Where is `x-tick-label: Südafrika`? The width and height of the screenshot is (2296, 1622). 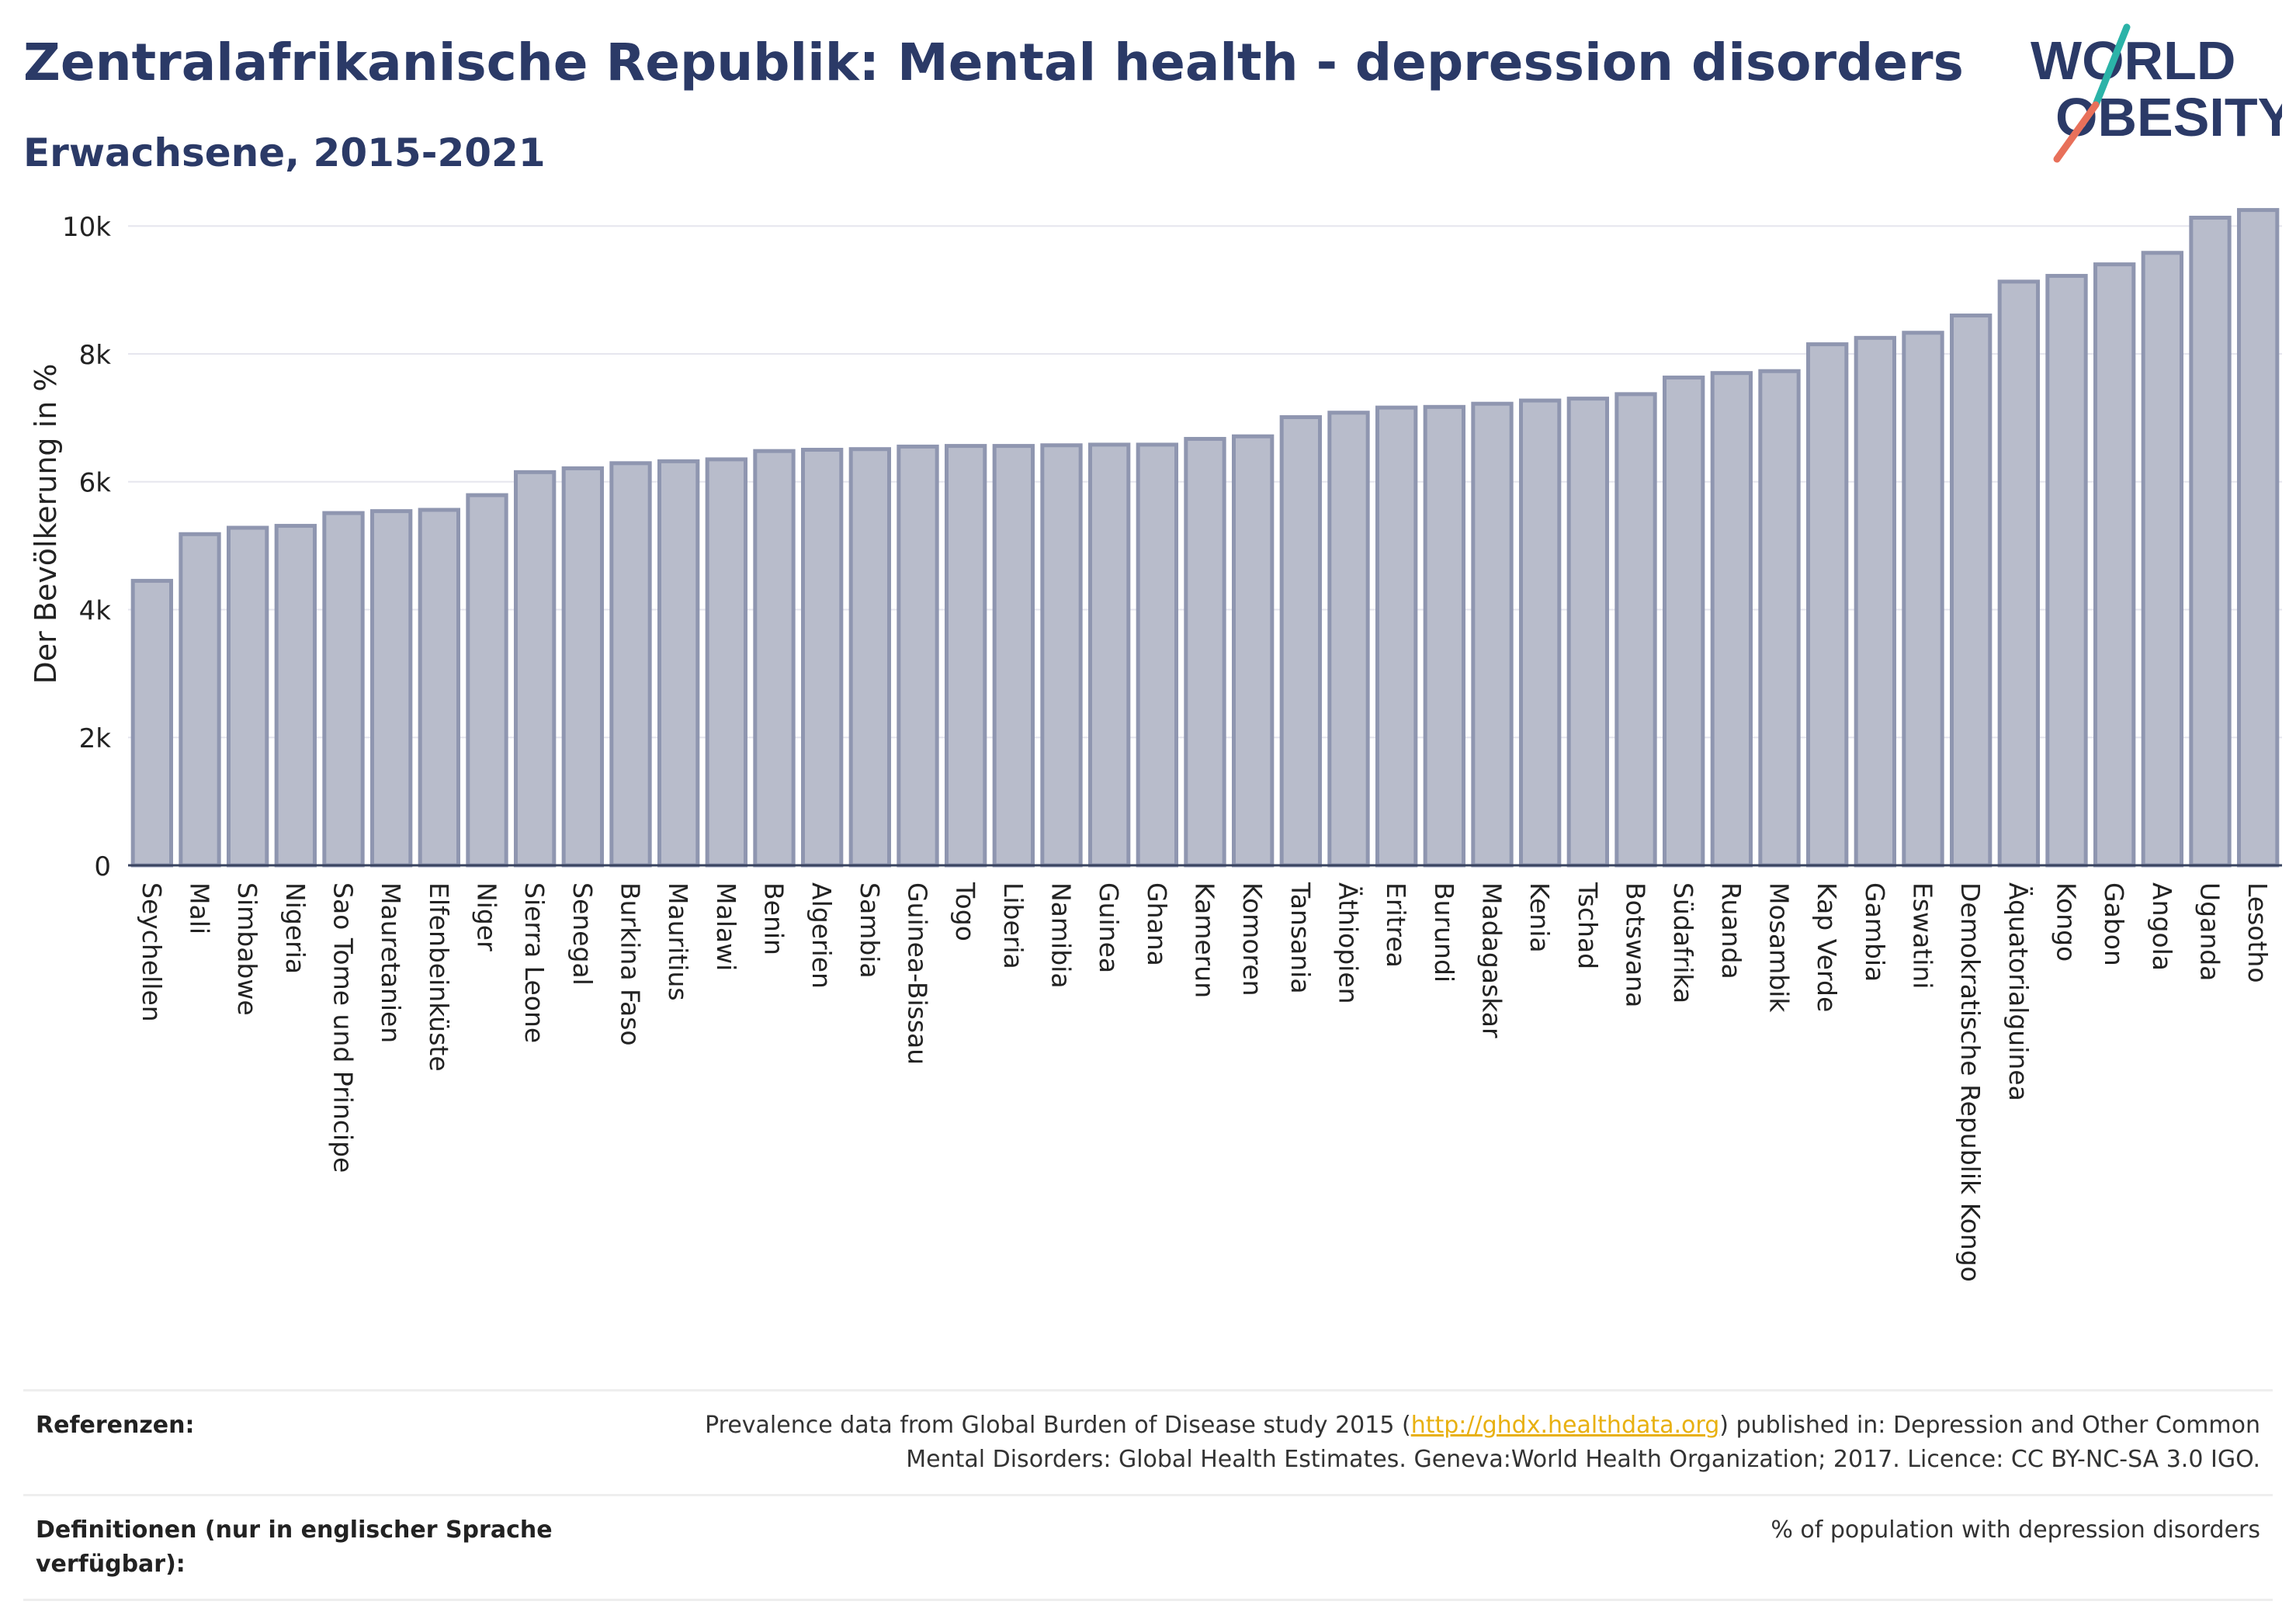
x-tick-label: Südafrika is located at coordinates (1683, 942).